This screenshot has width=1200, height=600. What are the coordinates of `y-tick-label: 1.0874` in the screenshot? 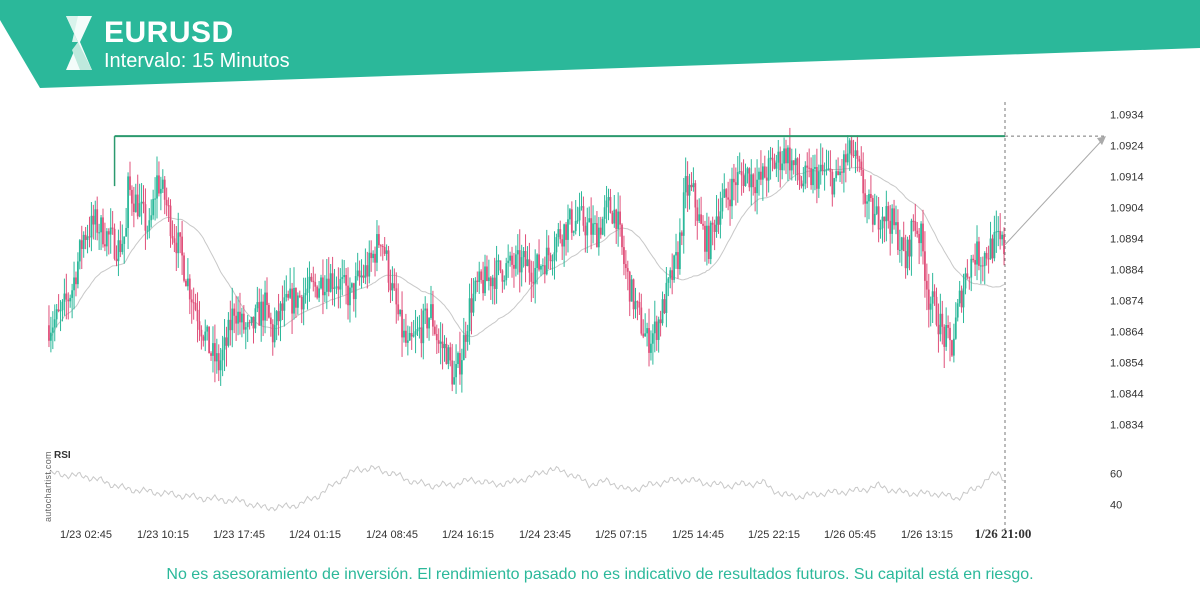 It's located at (1127, 301).